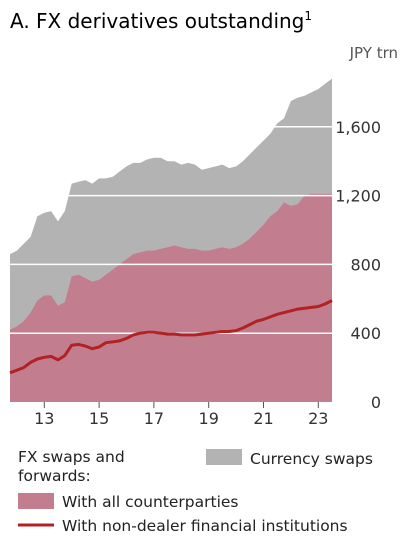 The height and width of the screenshot is (550, 402). Describe the element at coordinates (224, 457) in the screenshot. I see `legend-swatch-currency-swaps` at that location.